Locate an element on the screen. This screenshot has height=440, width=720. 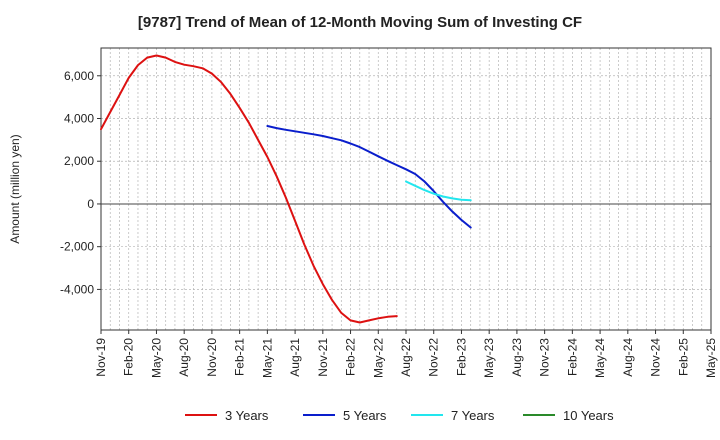
x-tick-label: May-24 is located at coordinates (600, 358).